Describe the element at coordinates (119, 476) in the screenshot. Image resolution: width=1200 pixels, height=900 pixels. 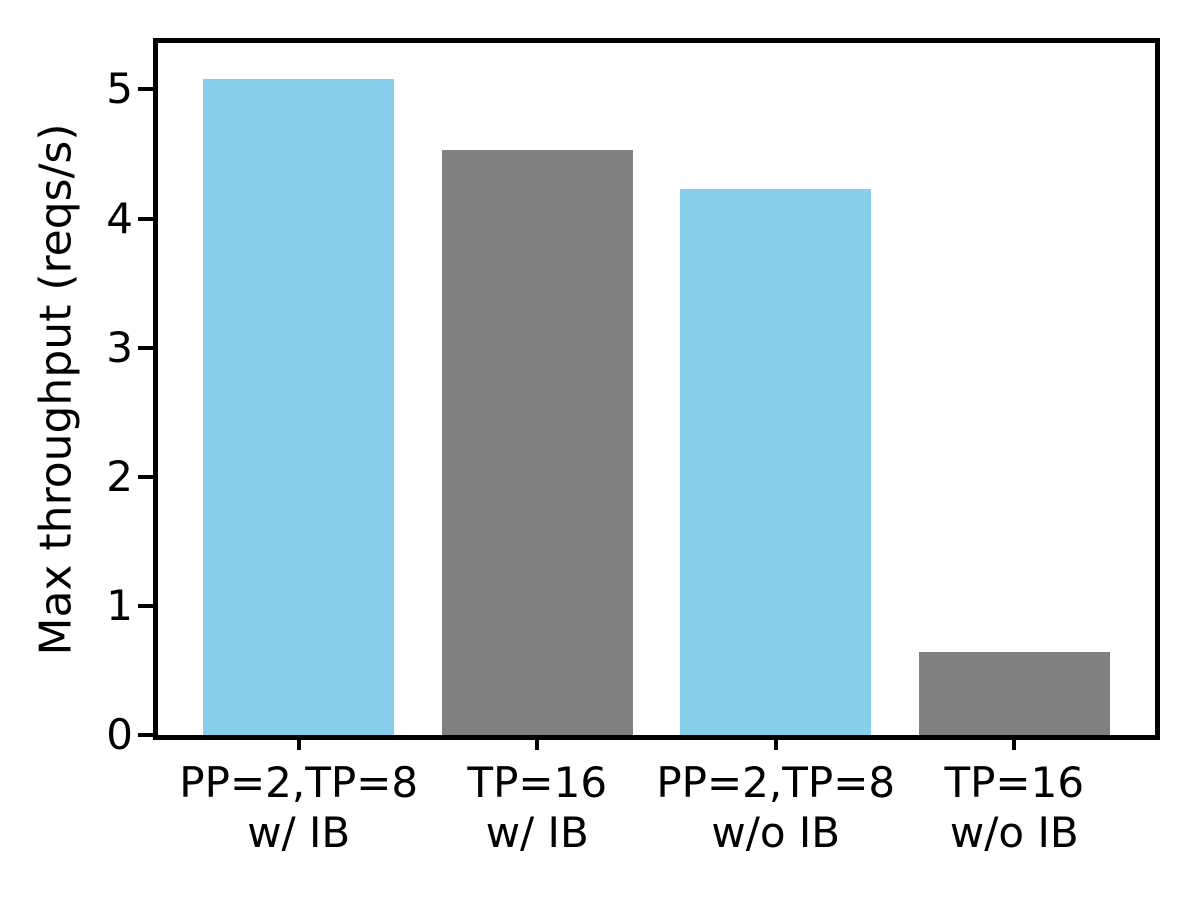
I see `y-tick-label-2: 2` at that location.